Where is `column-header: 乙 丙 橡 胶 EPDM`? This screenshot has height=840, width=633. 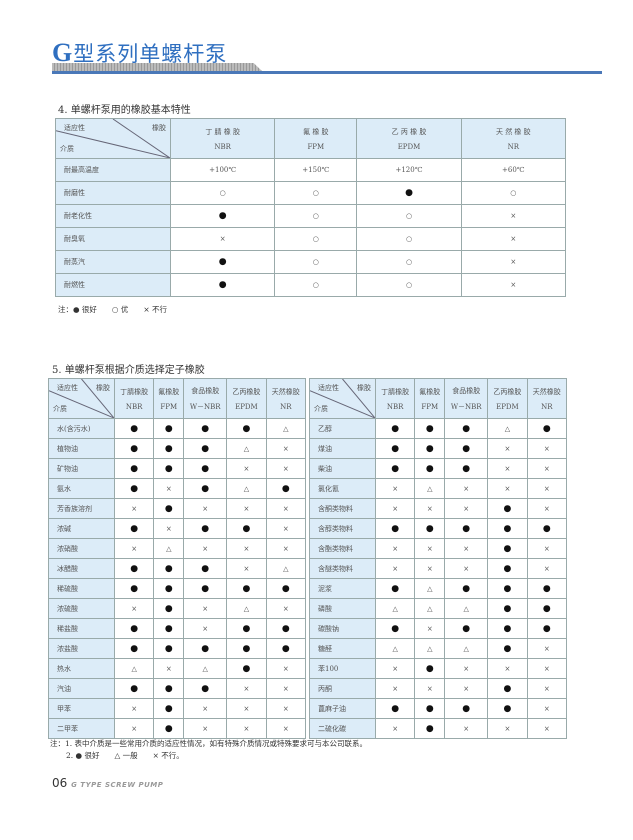 column-header: 乙 丙 橡 胶 EPDM is located at coordinates (409, 138).